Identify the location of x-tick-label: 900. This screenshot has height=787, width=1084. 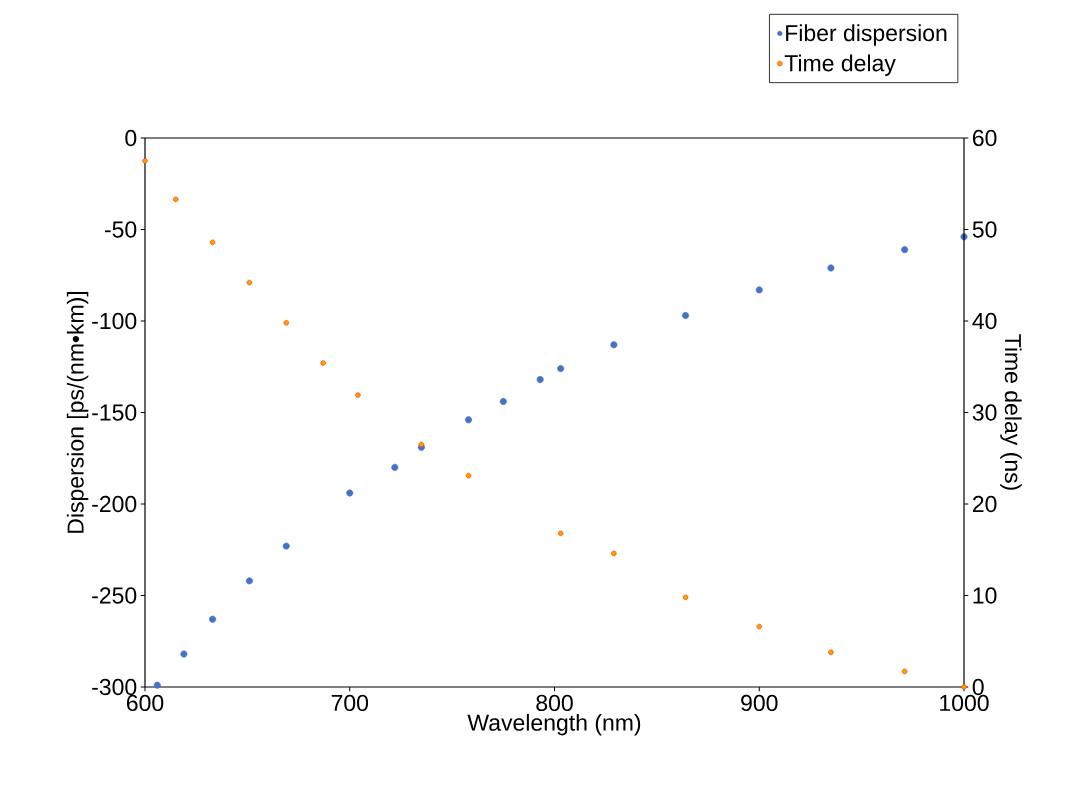
(759, 703).